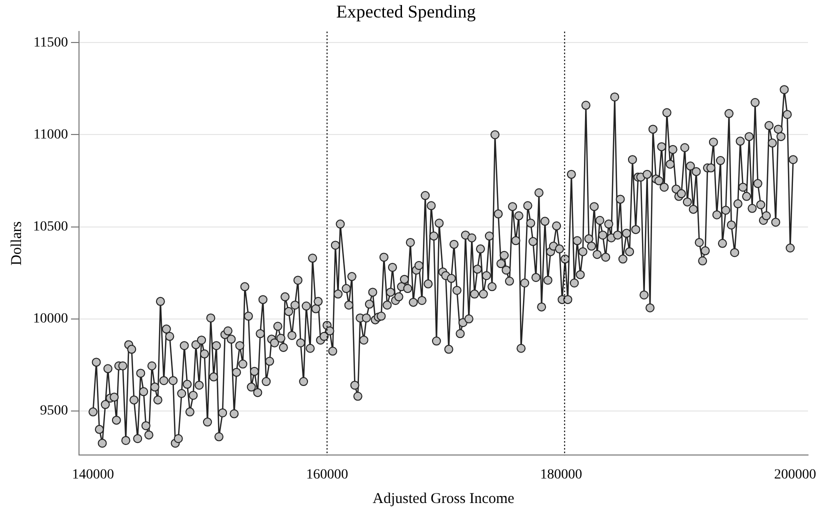  Describe the element at coordinates (54, 411) in the screenshot. I see `y-tick-label: 9500` at that location.